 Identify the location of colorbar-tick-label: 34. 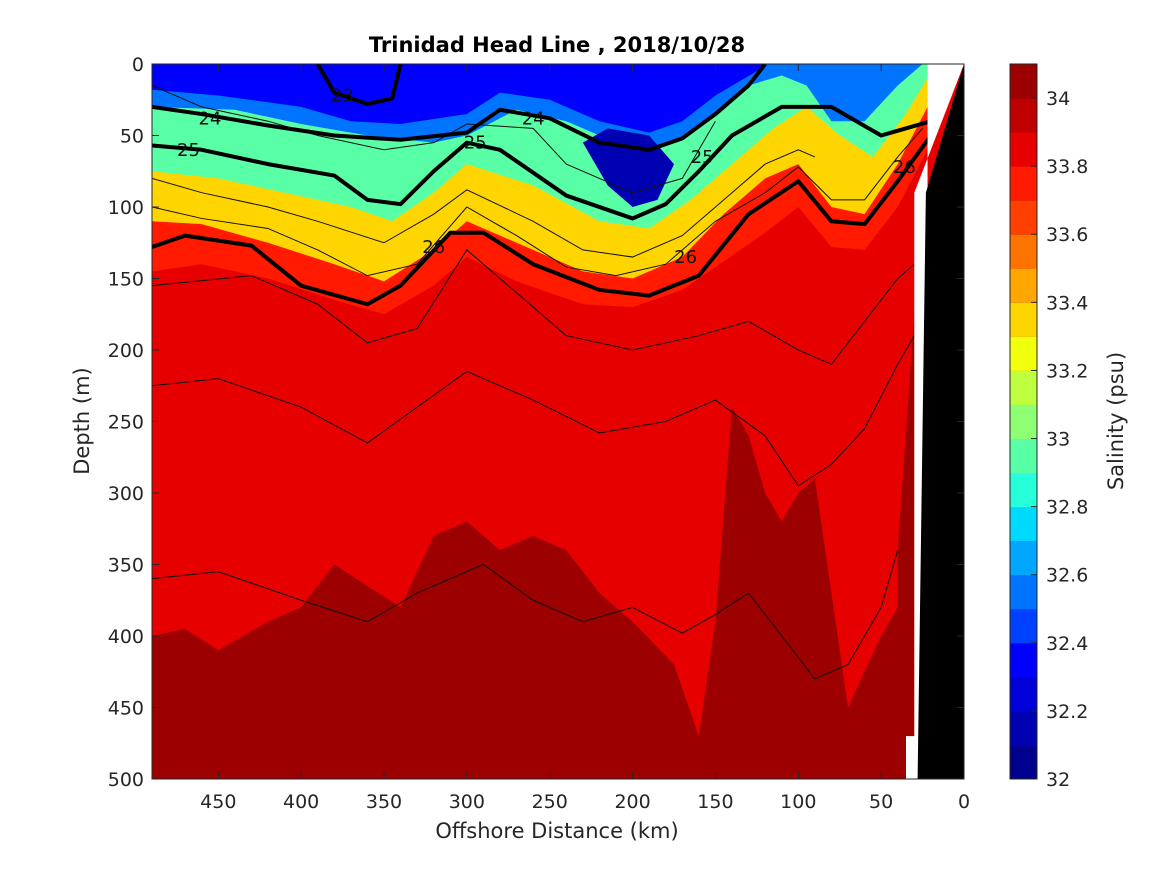
(1058, 99).